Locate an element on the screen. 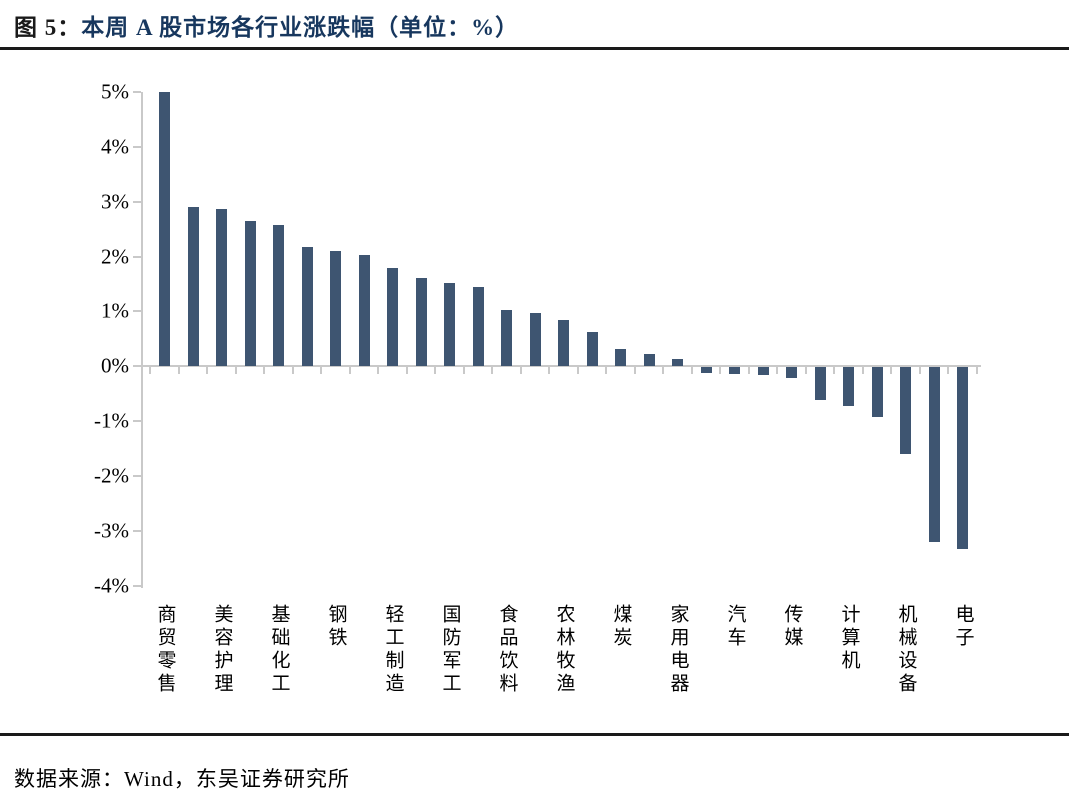 The height and width of the screenshot is (805, 1069). x-axis-category-label: 汽车 is located at coordinates (735, 627).